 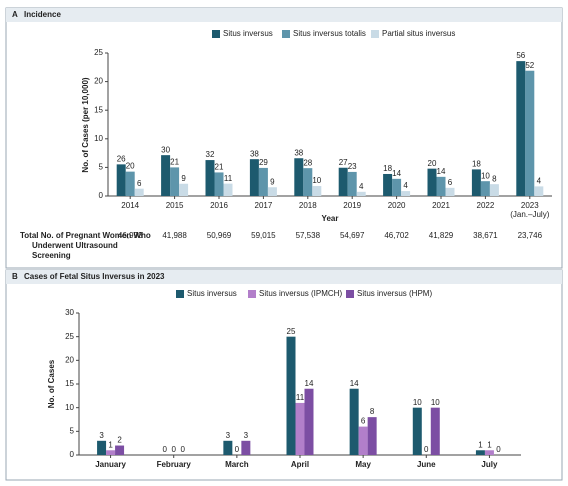 I want to click on table-value: 57,538, so click(x=308, y=235).